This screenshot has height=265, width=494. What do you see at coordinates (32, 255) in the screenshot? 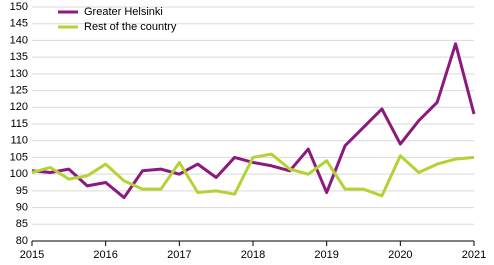
I see `x-tick-label: 2015` at bounding box center [32, 255].